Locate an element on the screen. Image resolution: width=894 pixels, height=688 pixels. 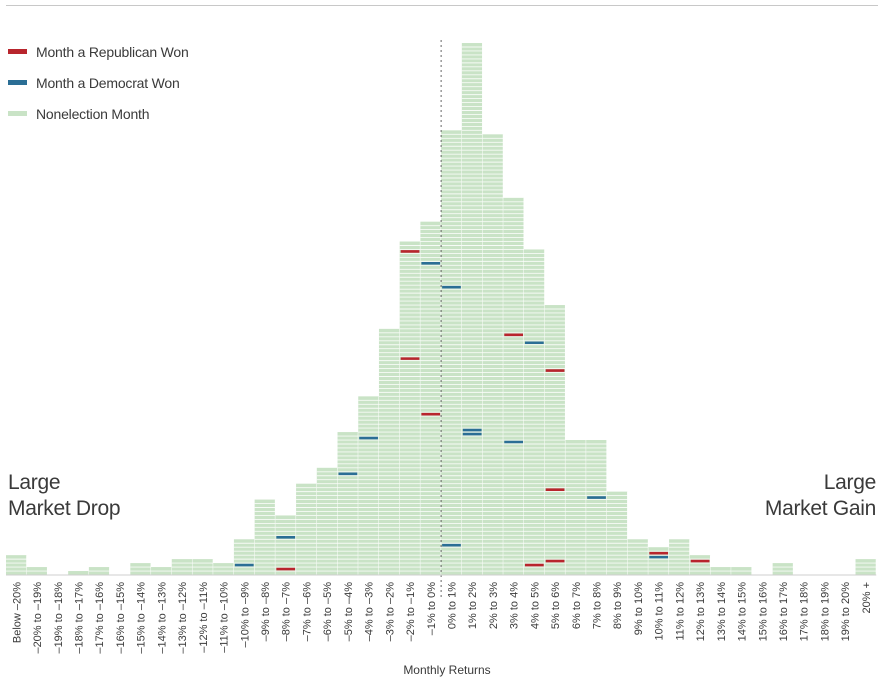
x-tick-label: –15% to –14% is located at coordinates (142, 618).